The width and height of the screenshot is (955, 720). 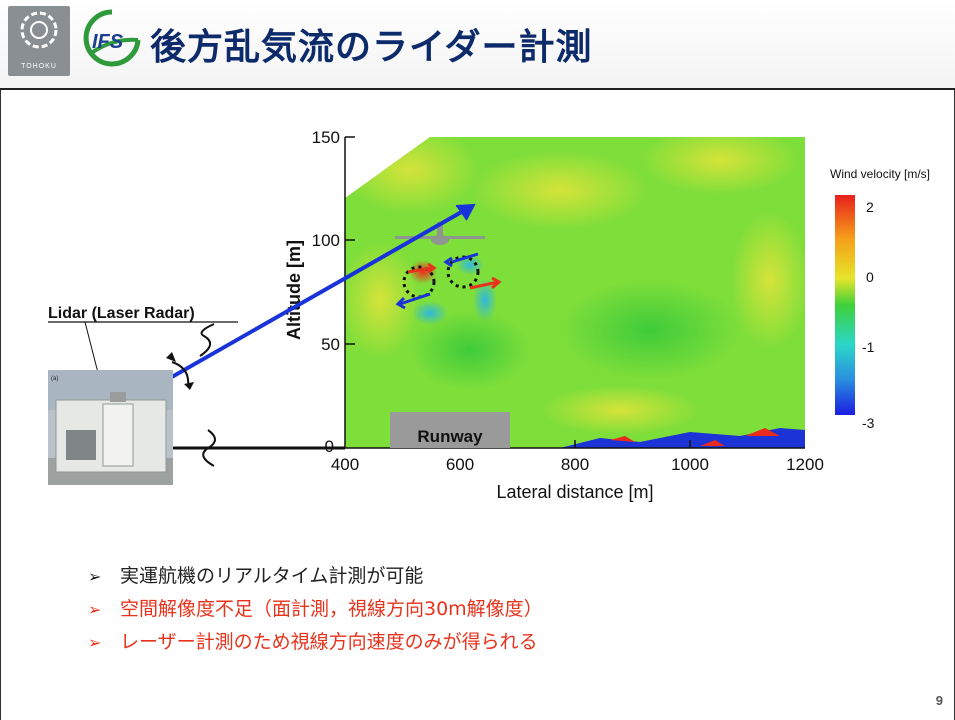 What do you see at coordinates (460, 464) in the screenshot?
I see `x-tick-label: 600` at bounding box center [460, 464].